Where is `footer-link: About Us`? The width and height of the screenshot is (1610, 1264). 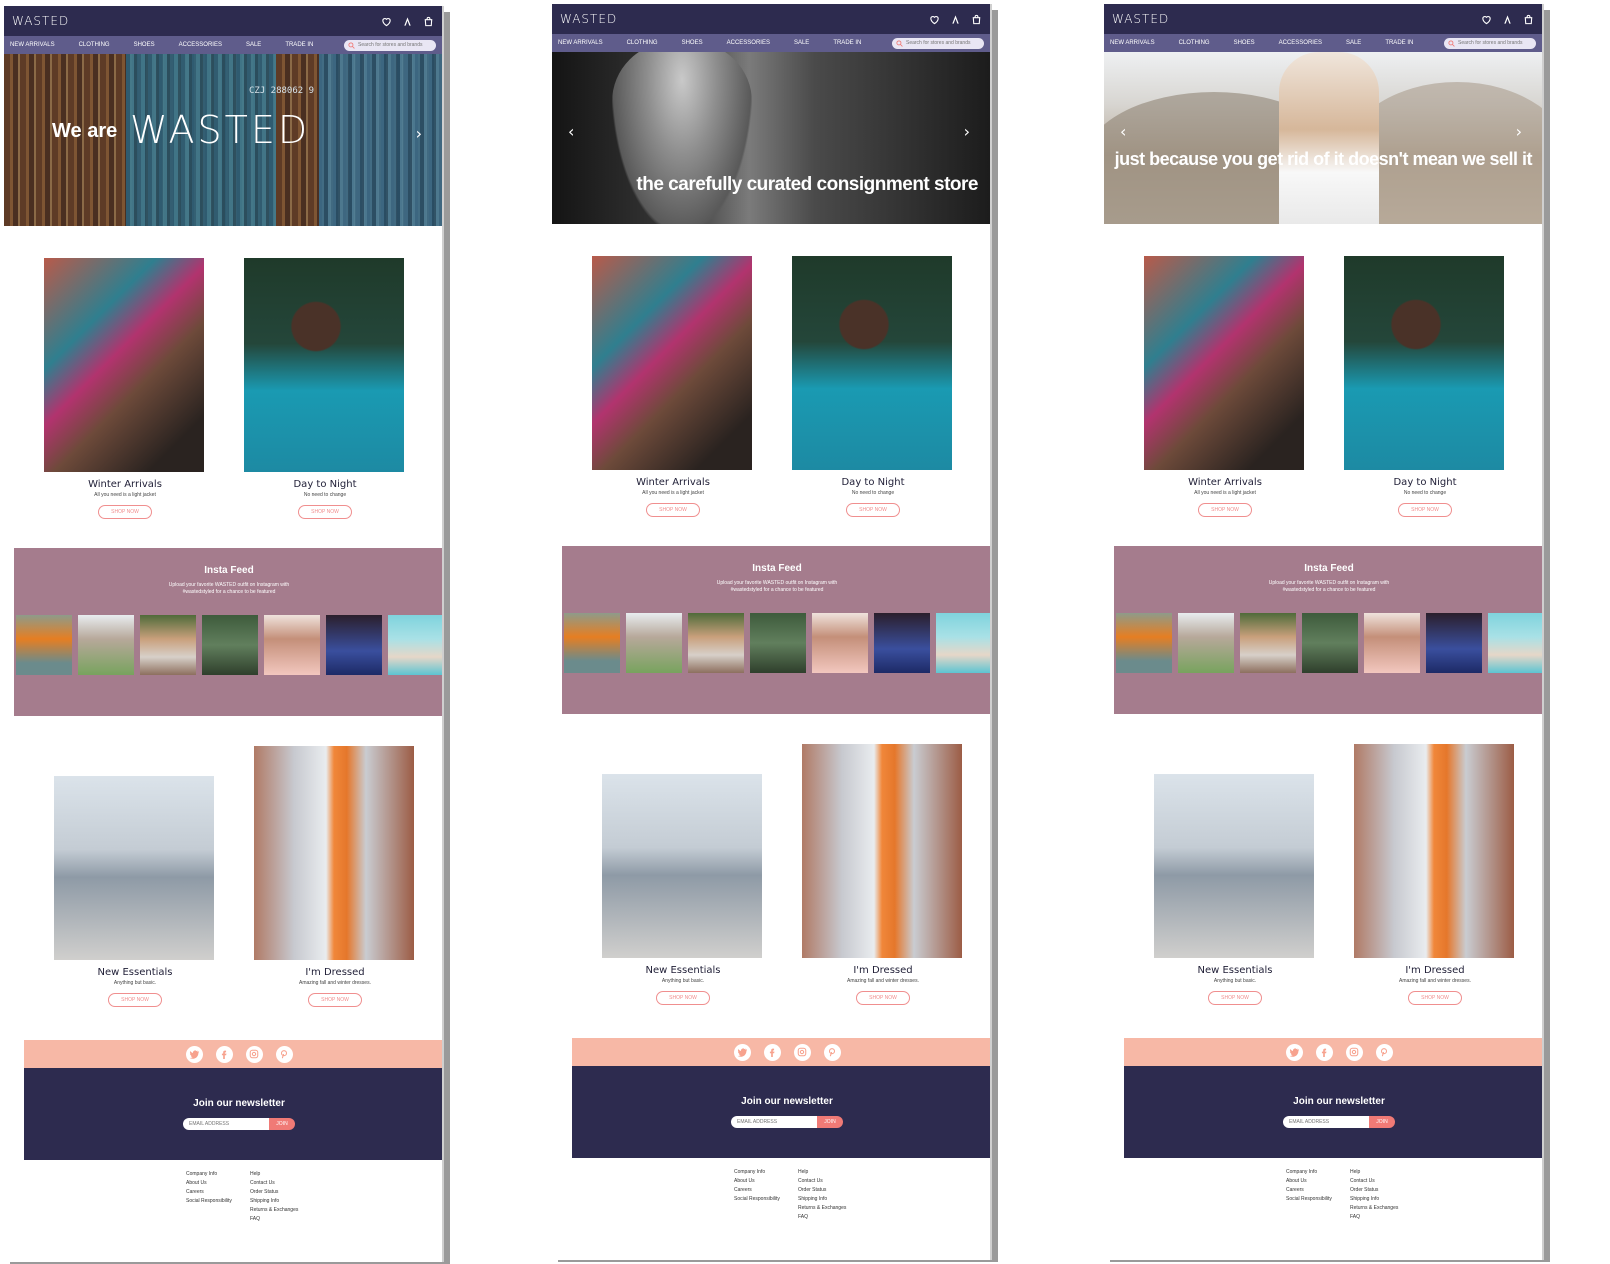
footer-link: About Us is located at coordinates (744, 1181).